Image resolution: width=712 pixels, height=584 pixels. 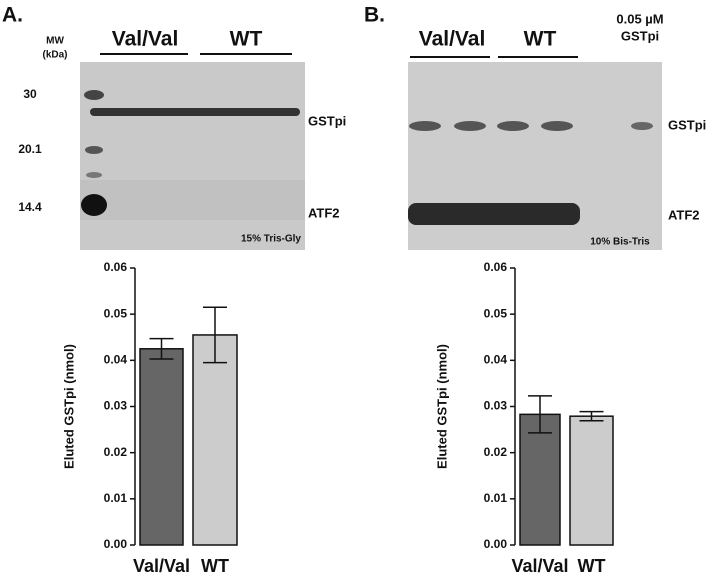 I want to click on mw-header: MW, so click(x=55, y=41).